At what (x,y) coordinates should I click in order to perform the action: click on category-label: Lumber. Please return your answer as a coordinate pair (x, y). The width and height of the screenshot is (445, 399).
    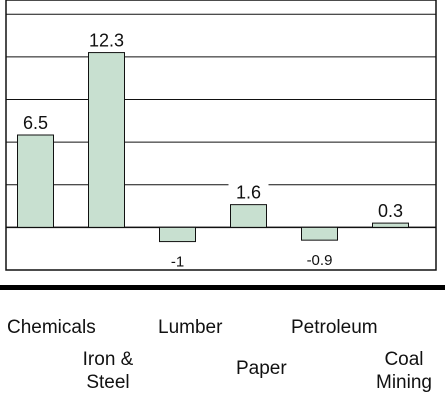
    Looking at the image, I should click on (190, 327).